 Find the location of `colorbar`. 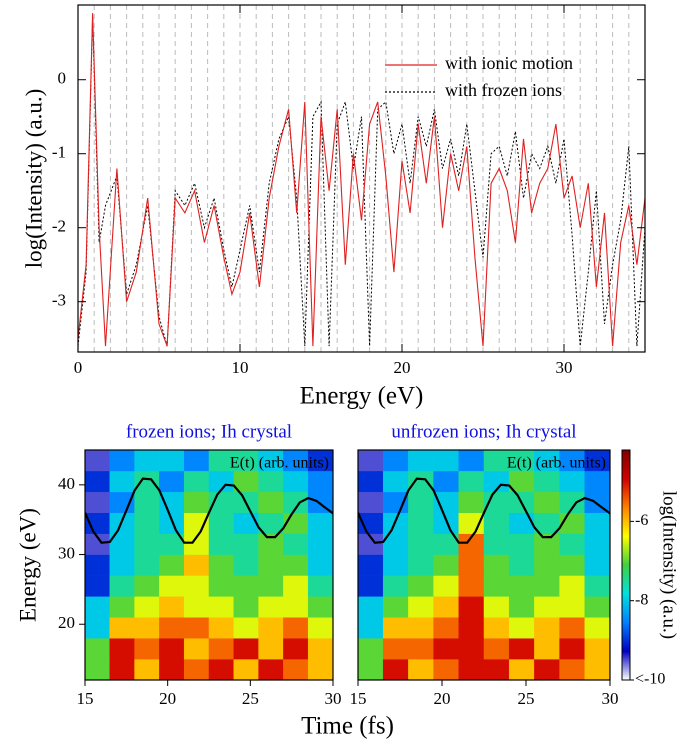

colorbar is located at coordinates (626, 565).